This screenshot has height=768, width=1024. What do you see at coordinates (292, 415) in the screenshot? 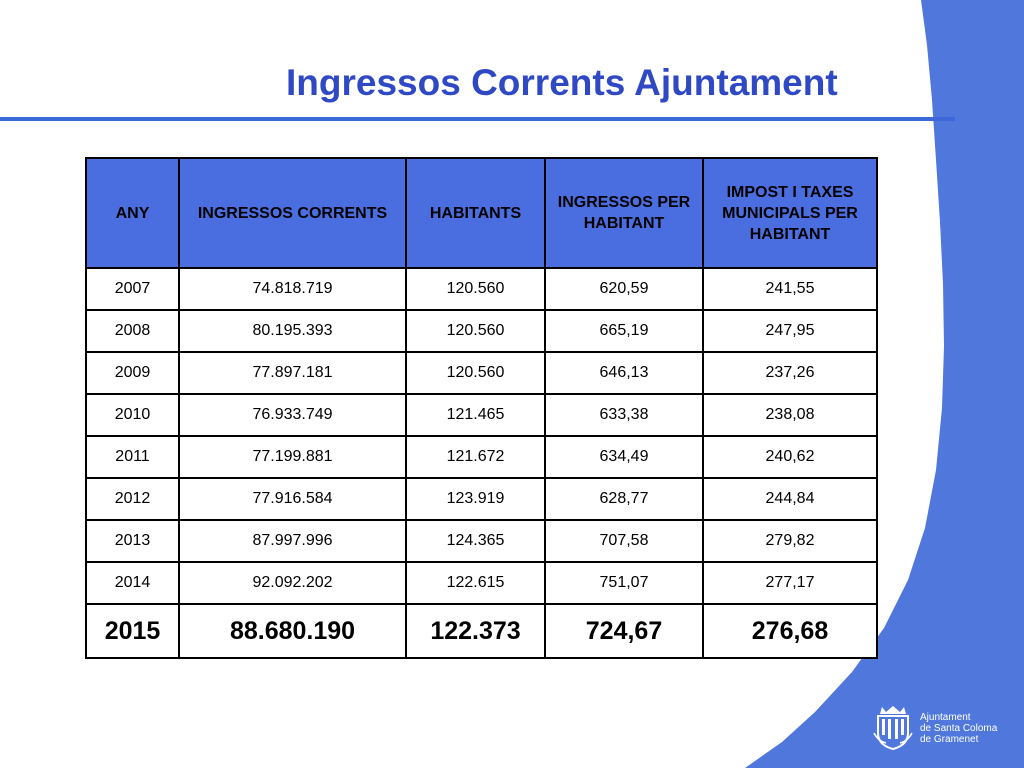
I see `cell-ingressos: 76.933.749` at bounding box center [292, 415].